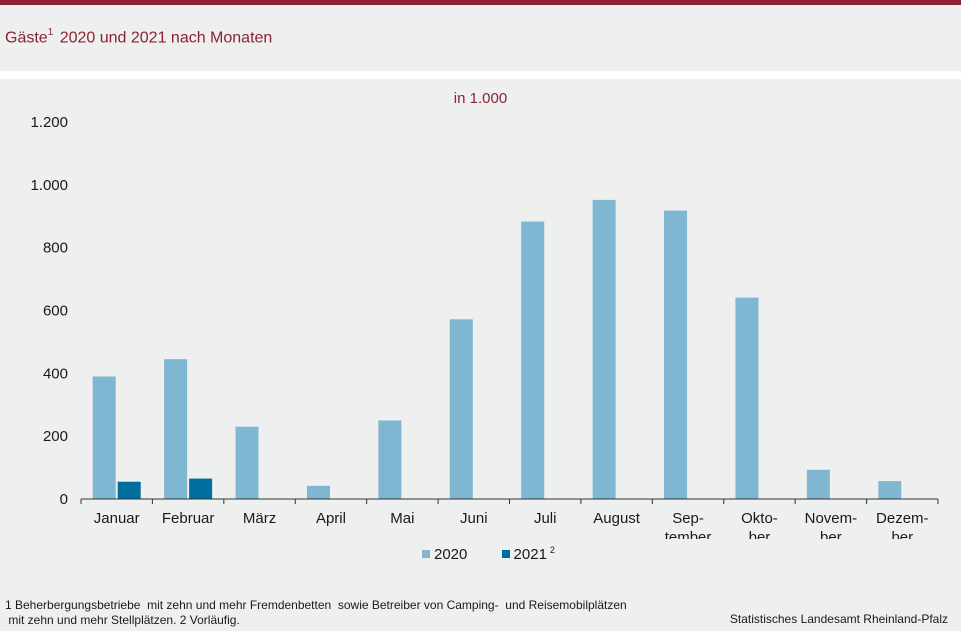  What do you see at coordinates (480, 2) in the screenshot?
I see `top-accent-rule` at bounding box center [480, 2].